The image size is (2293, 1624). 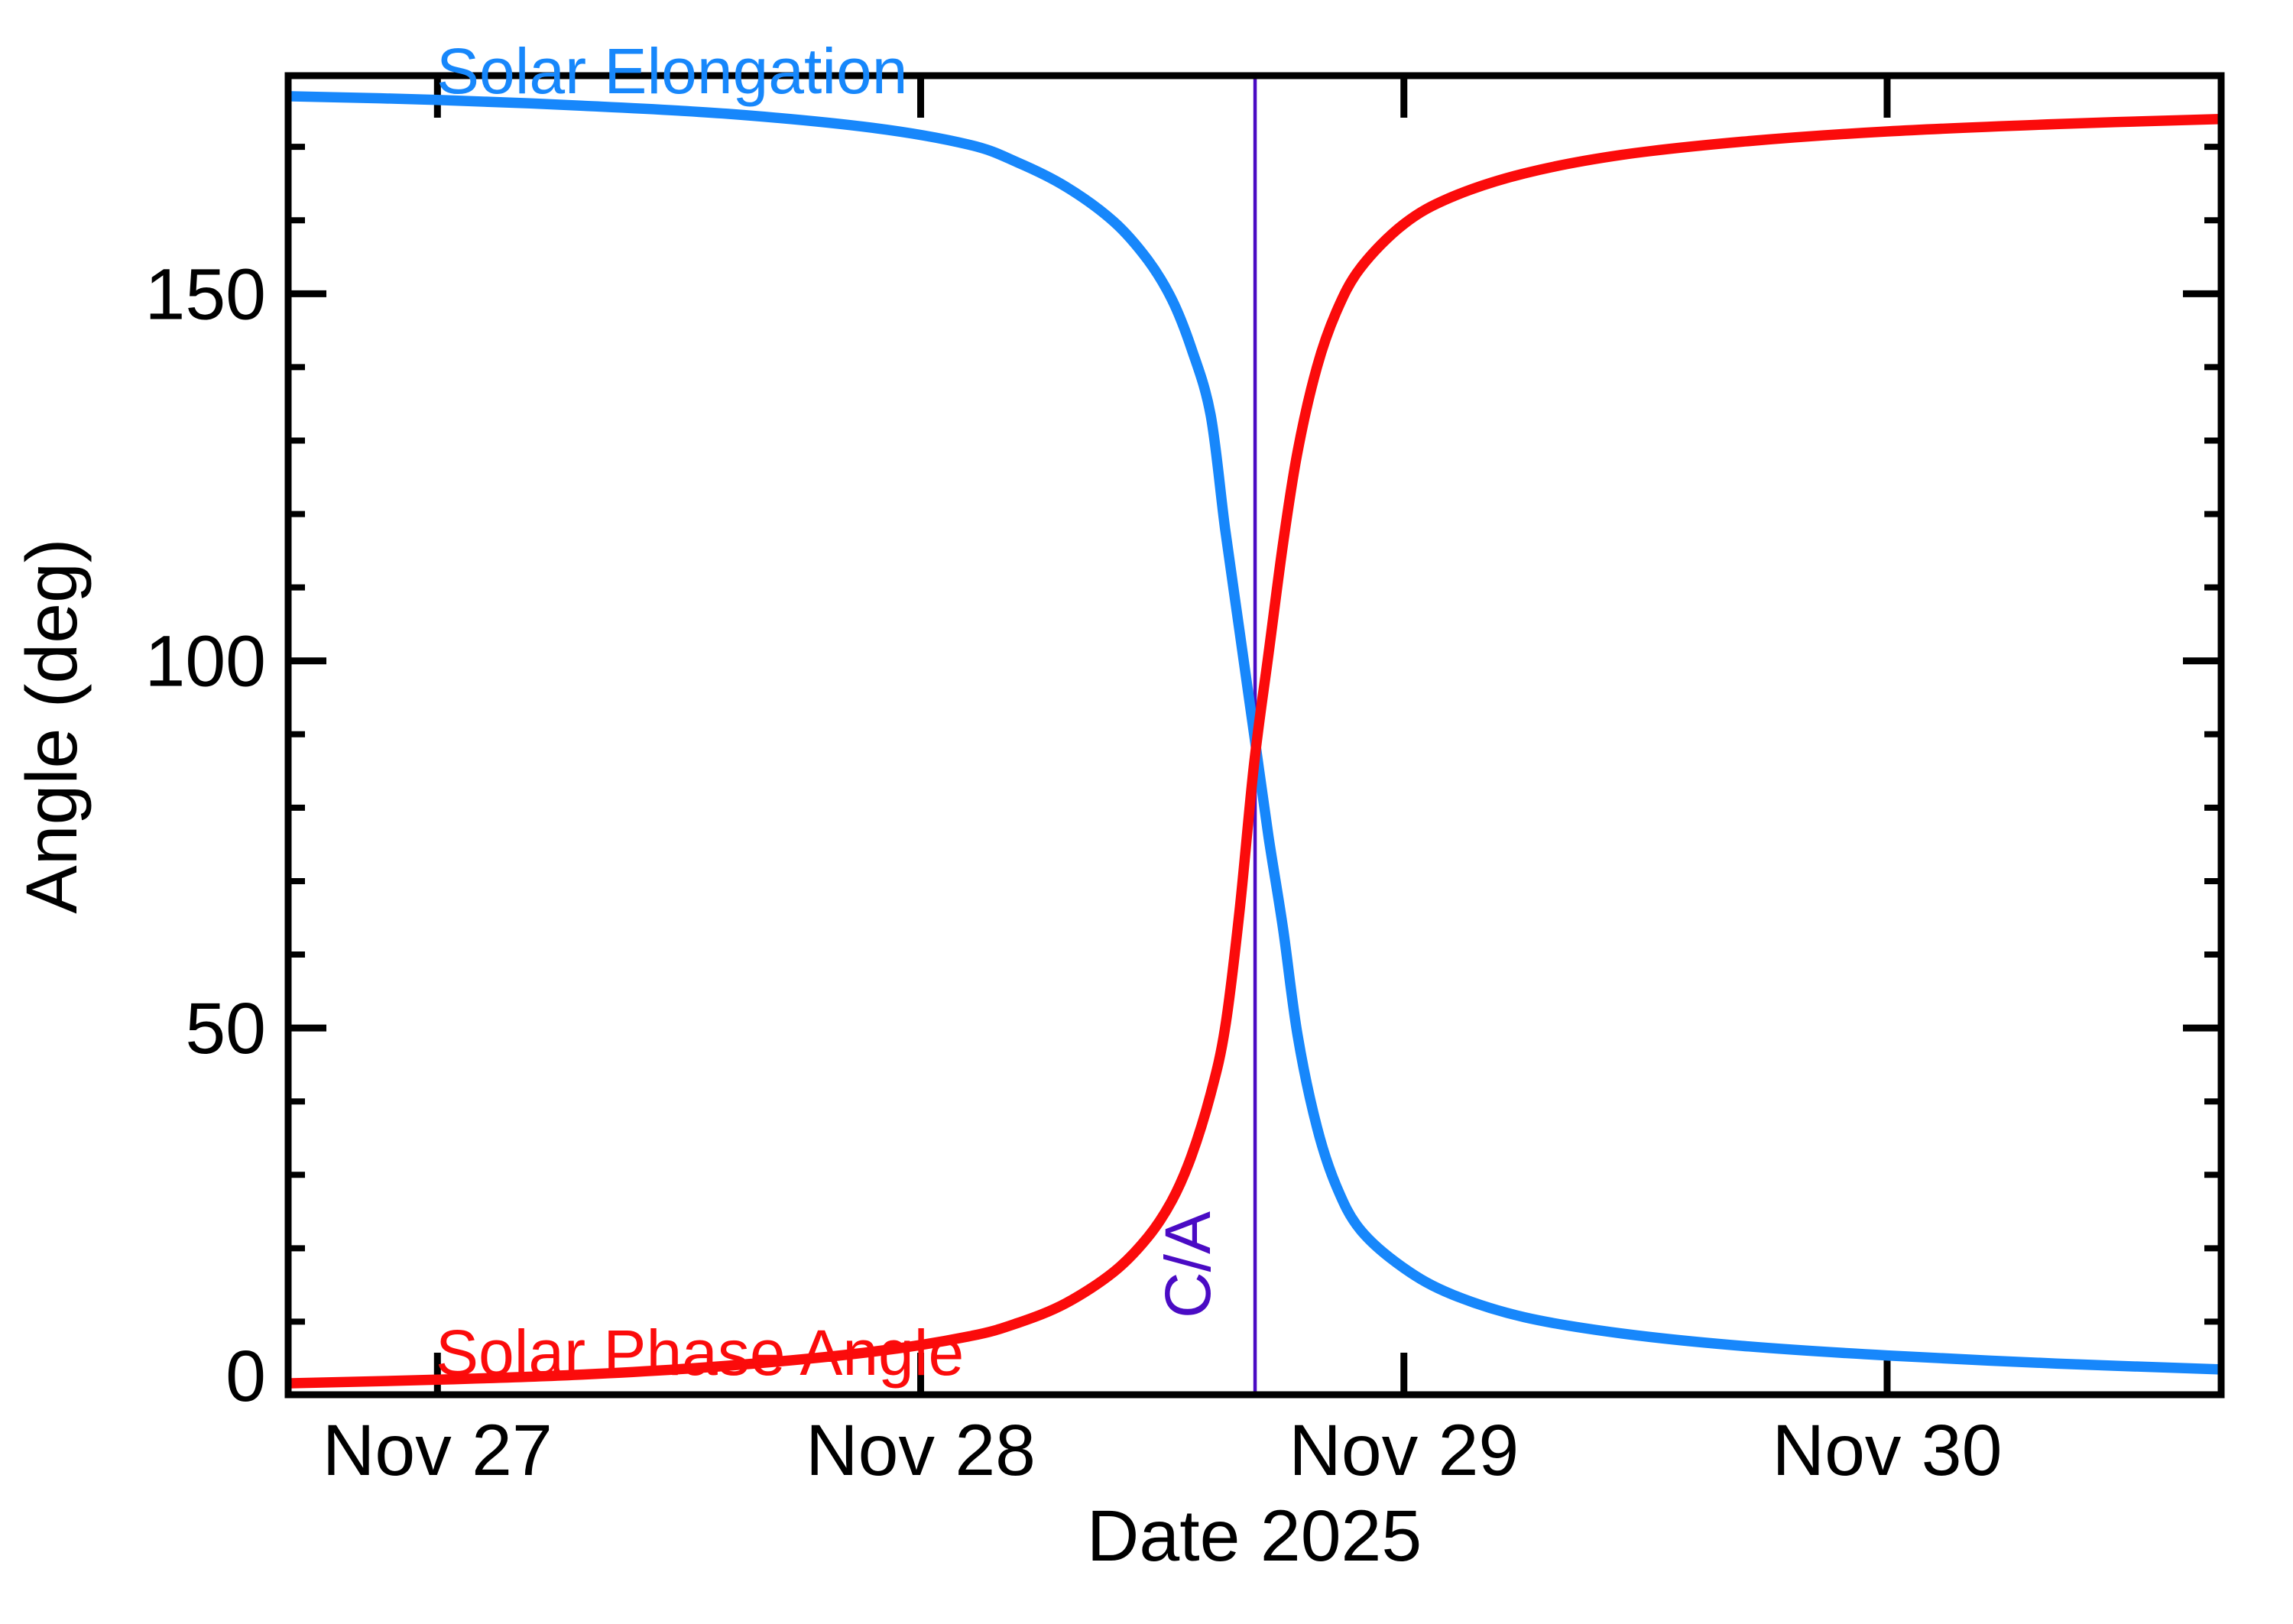 I want to click on solar-elongation-label: Solar Elongation, so click(x=671, y=71).